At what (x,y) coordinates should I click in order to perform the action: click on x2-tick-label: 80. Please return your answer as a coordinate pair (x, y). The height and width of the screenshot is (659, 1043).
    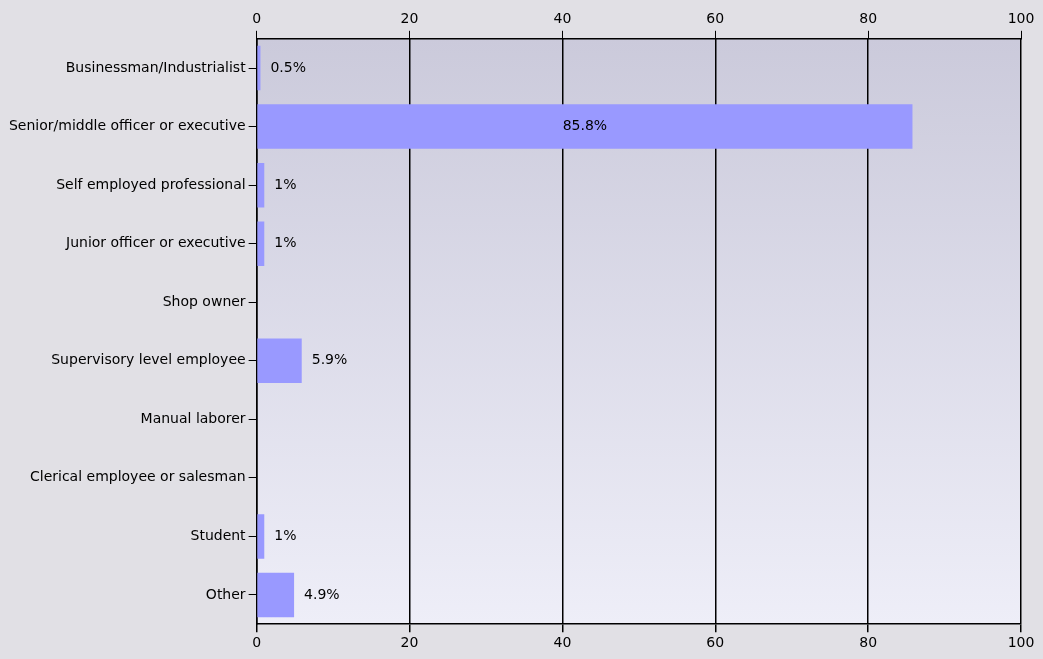
    Looking at the image, I should click on (868, 642).